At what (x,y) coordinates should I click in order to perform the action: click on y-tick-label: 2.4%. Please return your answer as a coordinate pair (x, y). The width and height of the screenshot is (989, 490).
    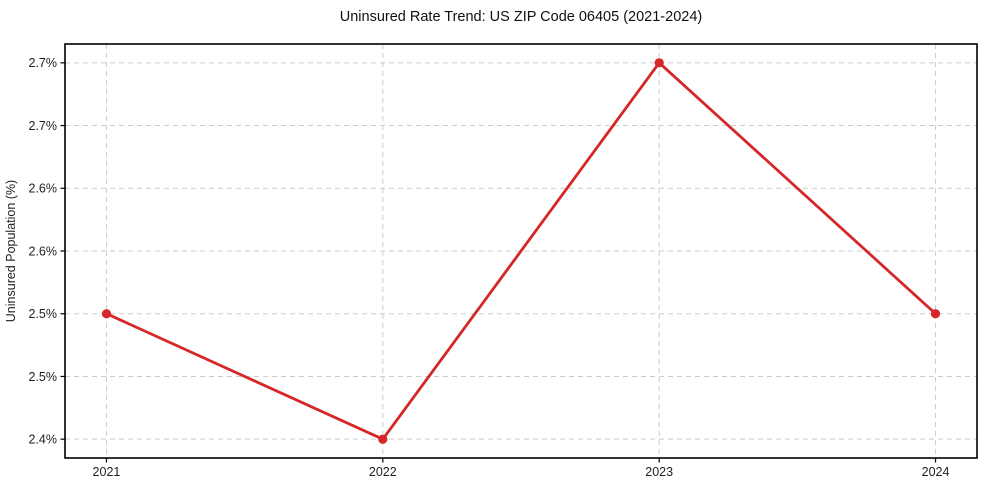
    Looking at the image, I should click on (43, 440).